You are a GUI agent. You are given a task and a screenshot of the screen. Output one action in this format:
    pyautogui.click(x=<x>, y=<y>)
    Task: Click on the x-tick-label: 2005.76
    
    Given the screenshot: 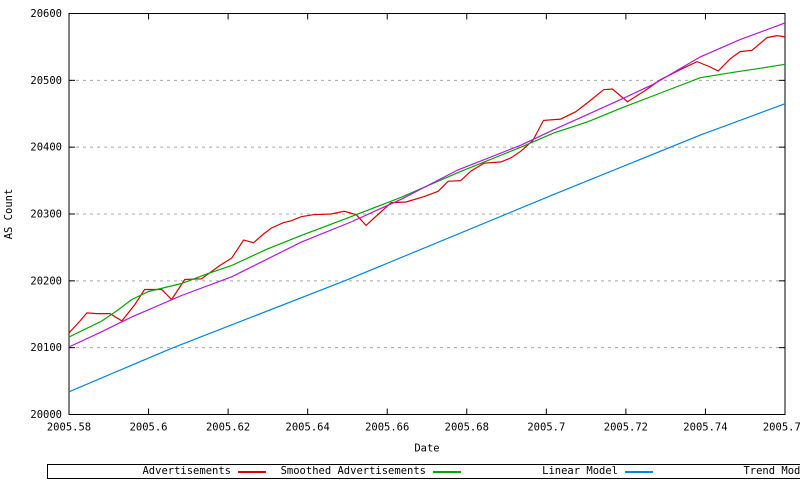 What is the action you would take?
    pyautogui.click(x=781, y=428)
    